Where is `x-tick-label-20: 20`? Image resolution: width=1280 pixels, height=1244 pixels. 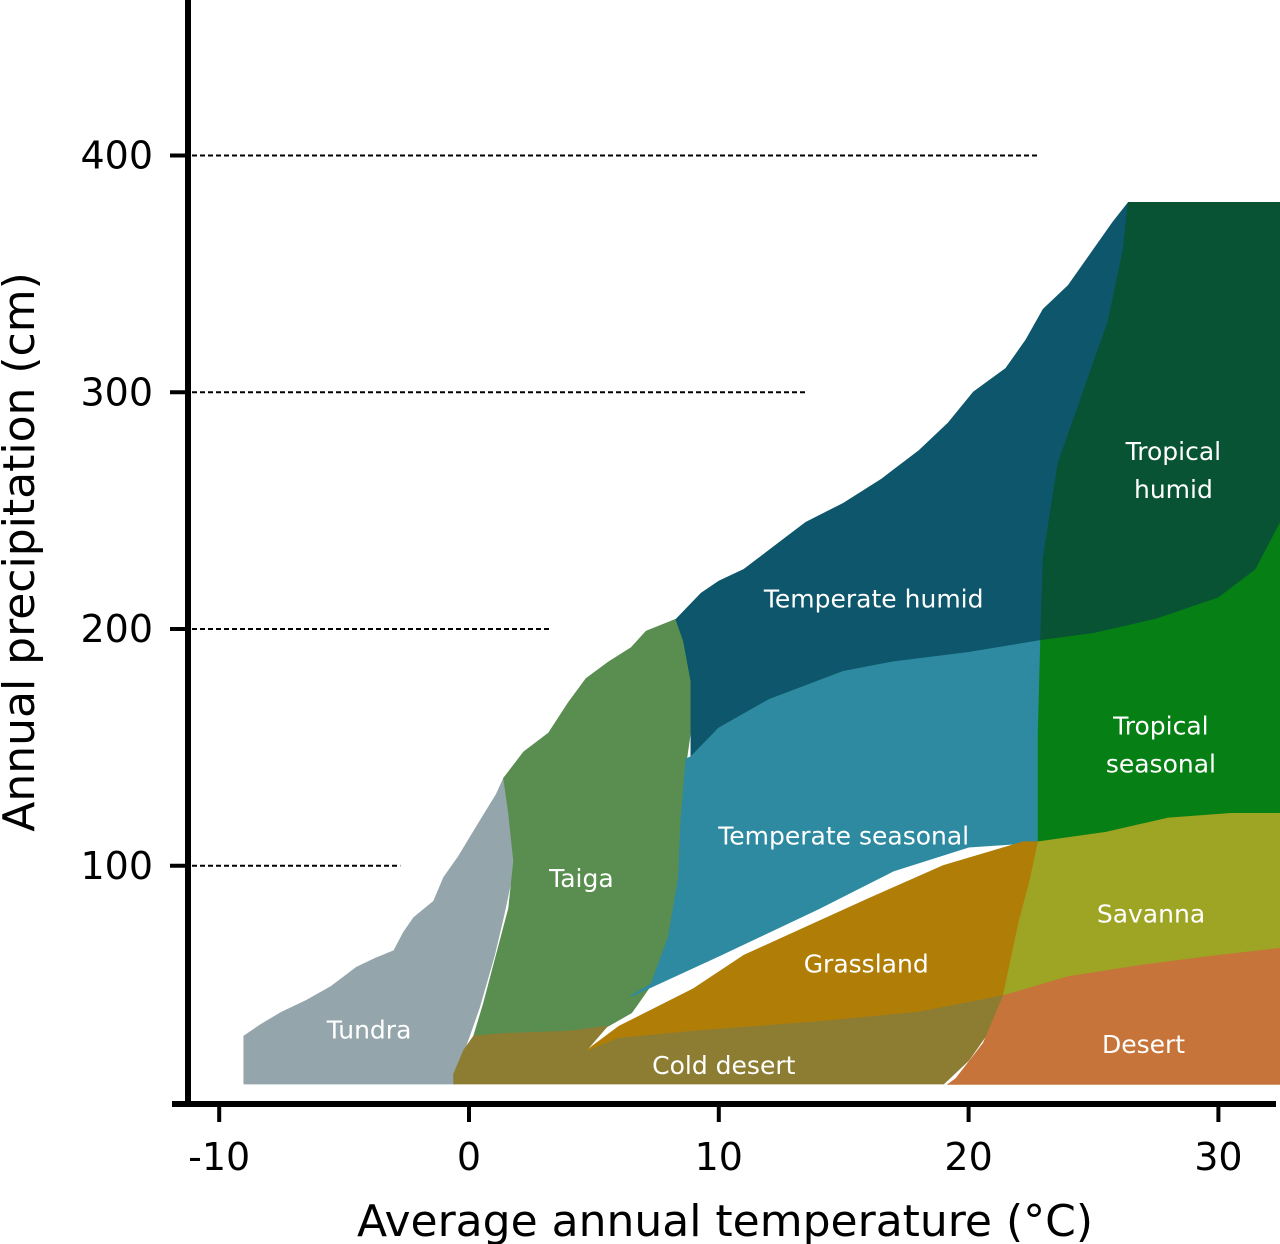
x-tick-label-20: 20 is located at coordinates (968, 1157).